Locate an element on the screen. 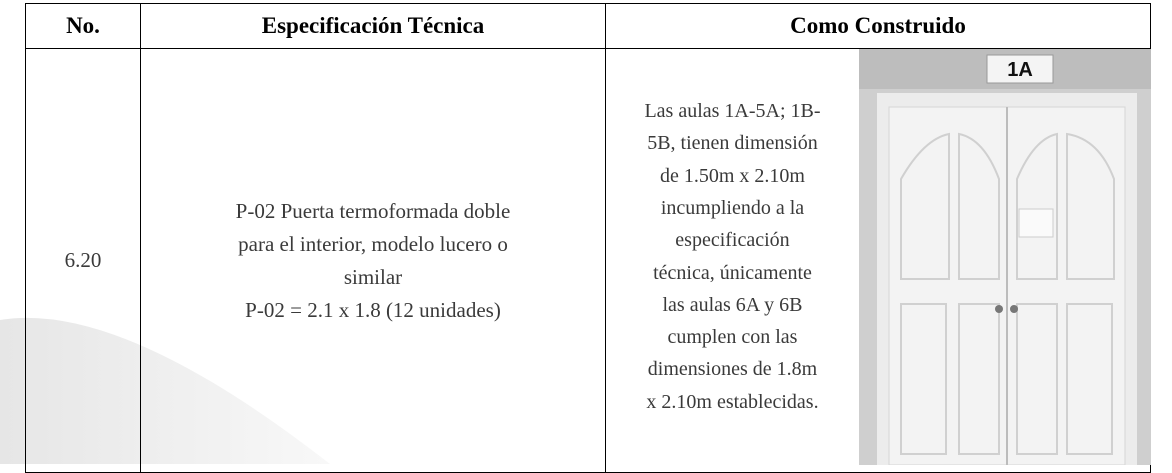  text-line: x 2.10m establecidas. is located at coordinates (732, 401).